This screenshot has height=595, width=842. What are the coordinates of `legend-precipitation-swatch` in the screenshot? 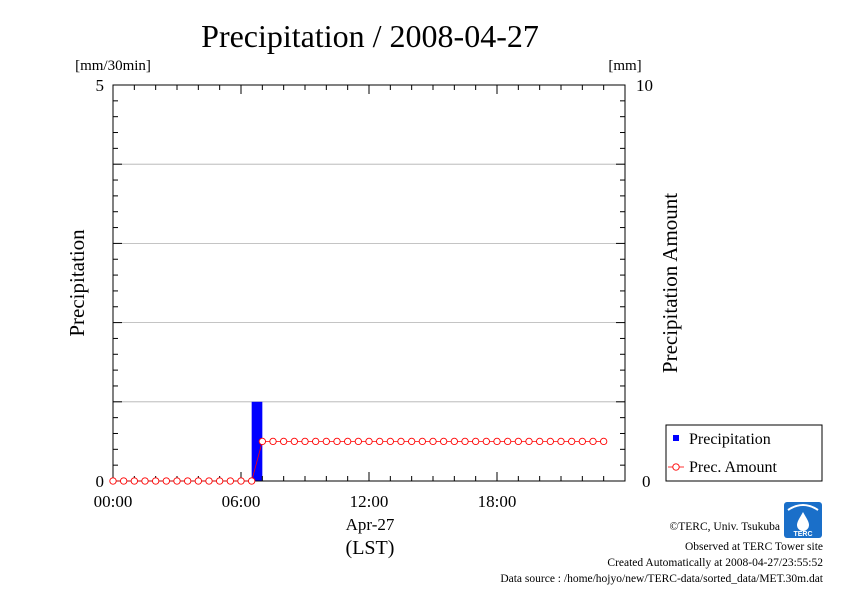 It's located at (676, 438).